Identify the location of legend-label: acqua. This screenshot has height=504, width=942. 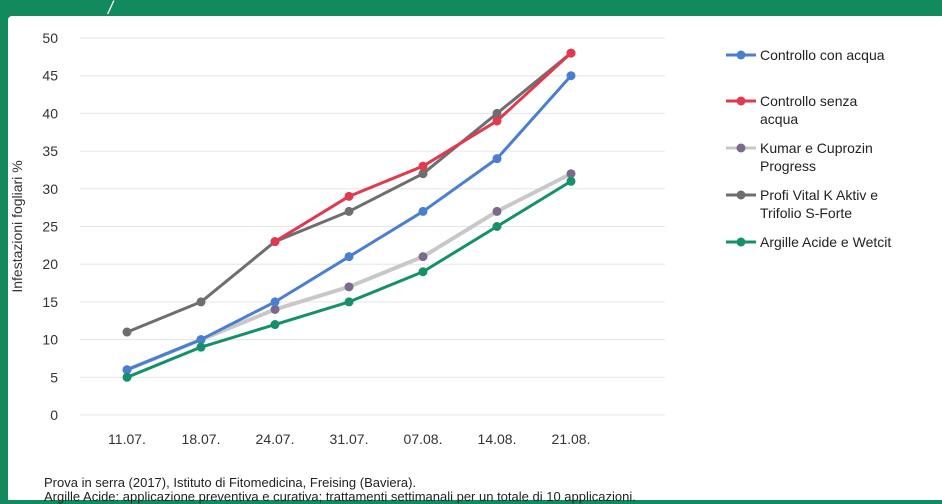
(779, 119).